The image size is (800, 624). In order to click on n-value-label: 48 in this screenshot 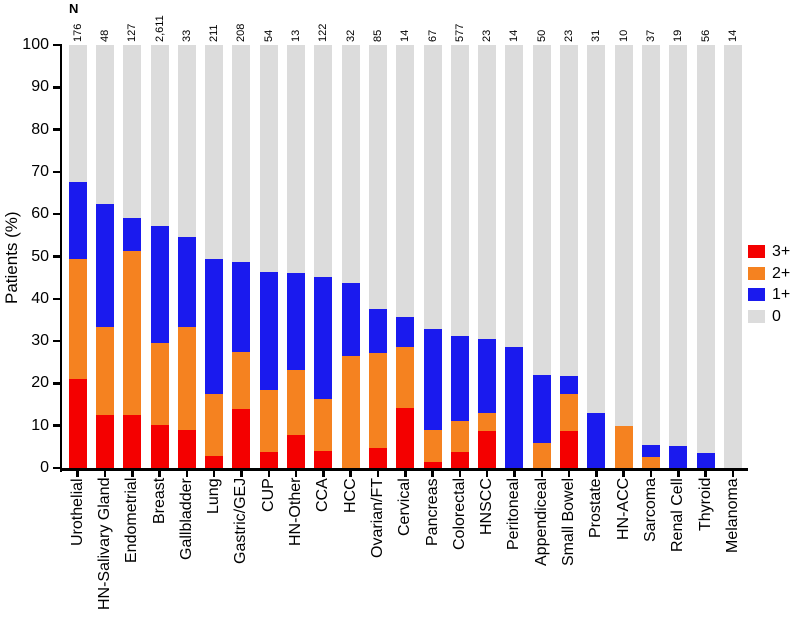, I will do `click(104, 35)`.